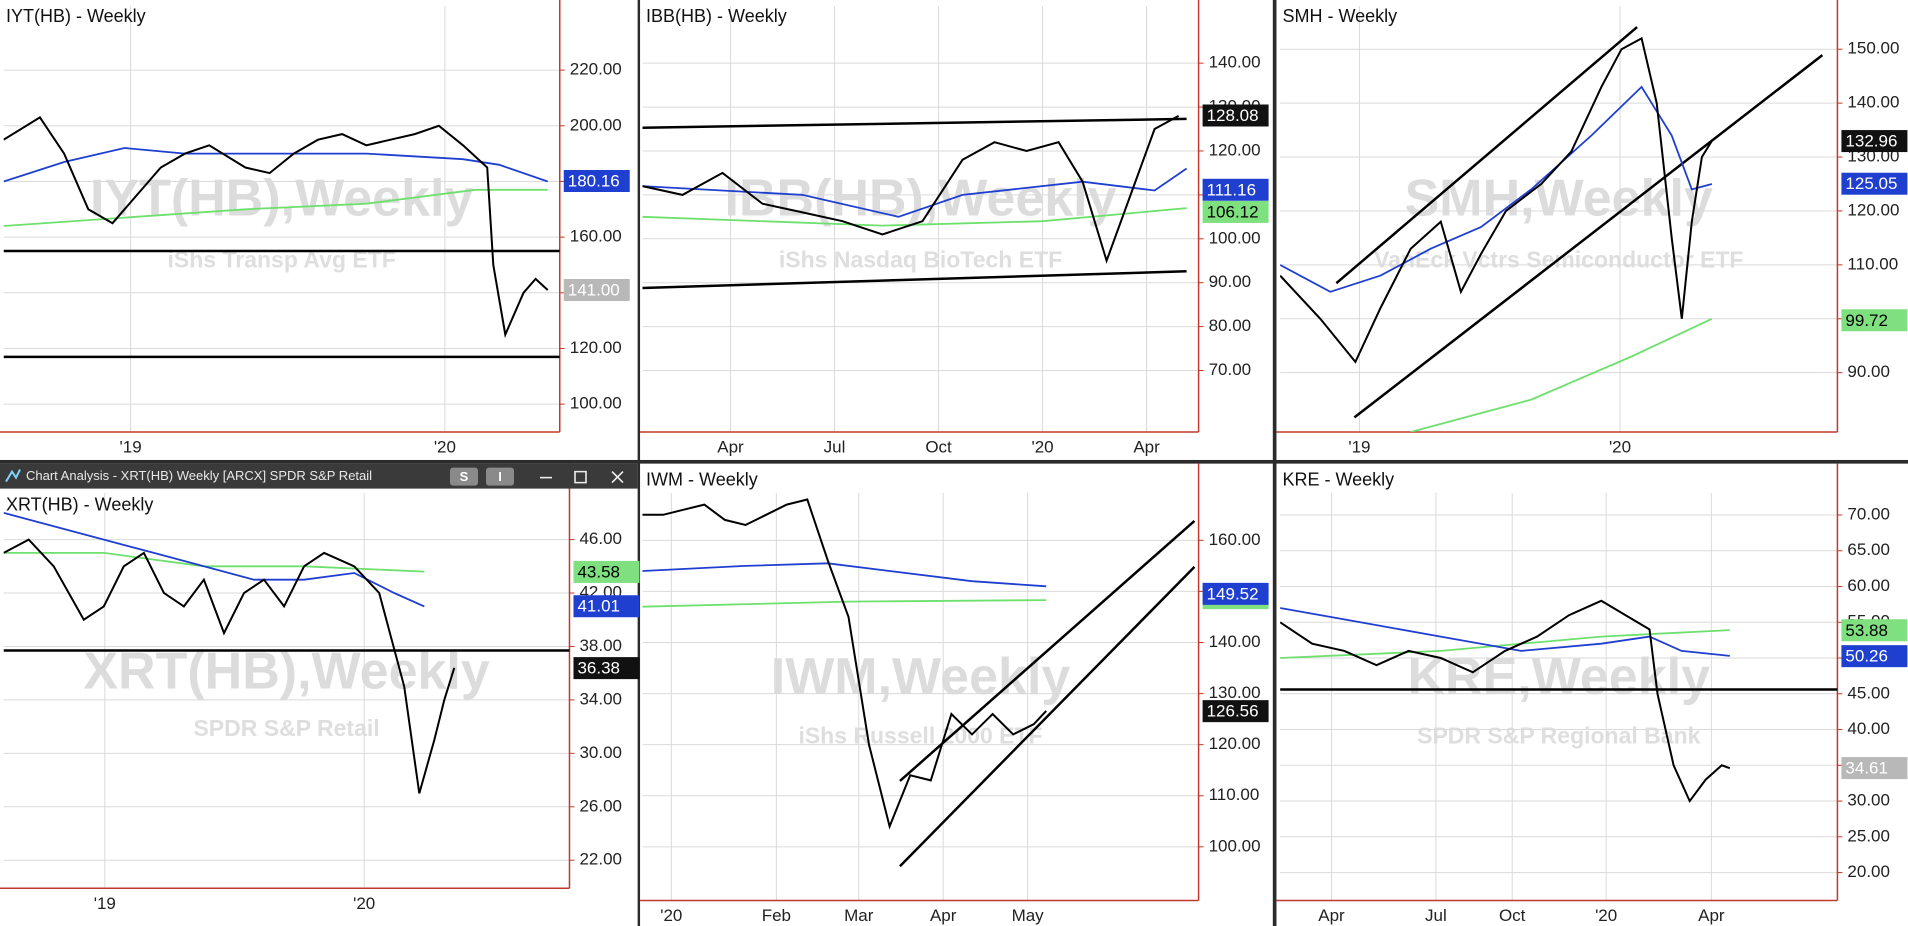 The image size is (1908, 926). What do you see at coordinates (920, 735) in the screenshot?
I see `watermark-subtitle: iShs Russell 2000 ETF` at bounding box center [920, 735].